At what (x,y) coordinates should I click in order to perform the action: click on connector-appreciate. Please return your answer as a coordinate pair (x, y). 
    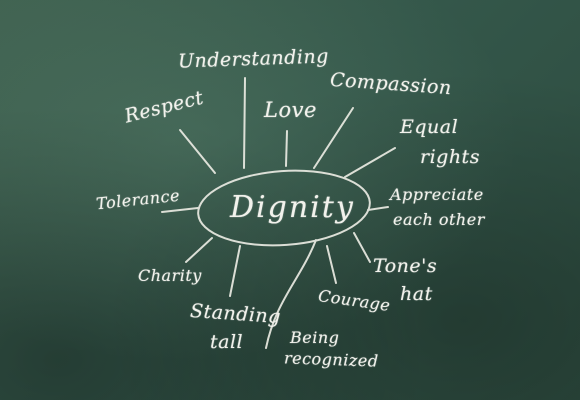
    Looking at the image, I should click on (378, 208).